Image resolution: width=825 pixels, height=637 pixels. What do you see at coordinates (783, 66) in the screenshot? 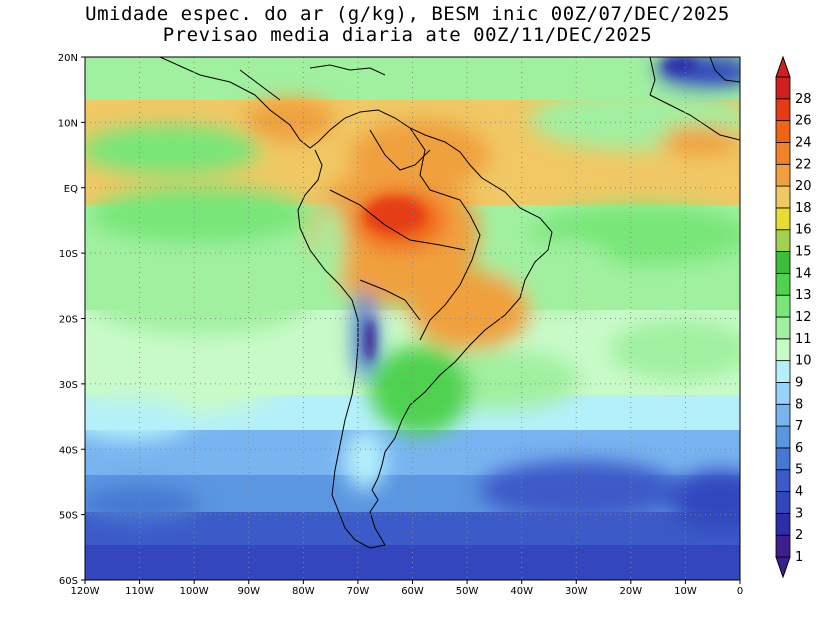
I see `colorbar-top-arrow` at bounding box center [783, 66].